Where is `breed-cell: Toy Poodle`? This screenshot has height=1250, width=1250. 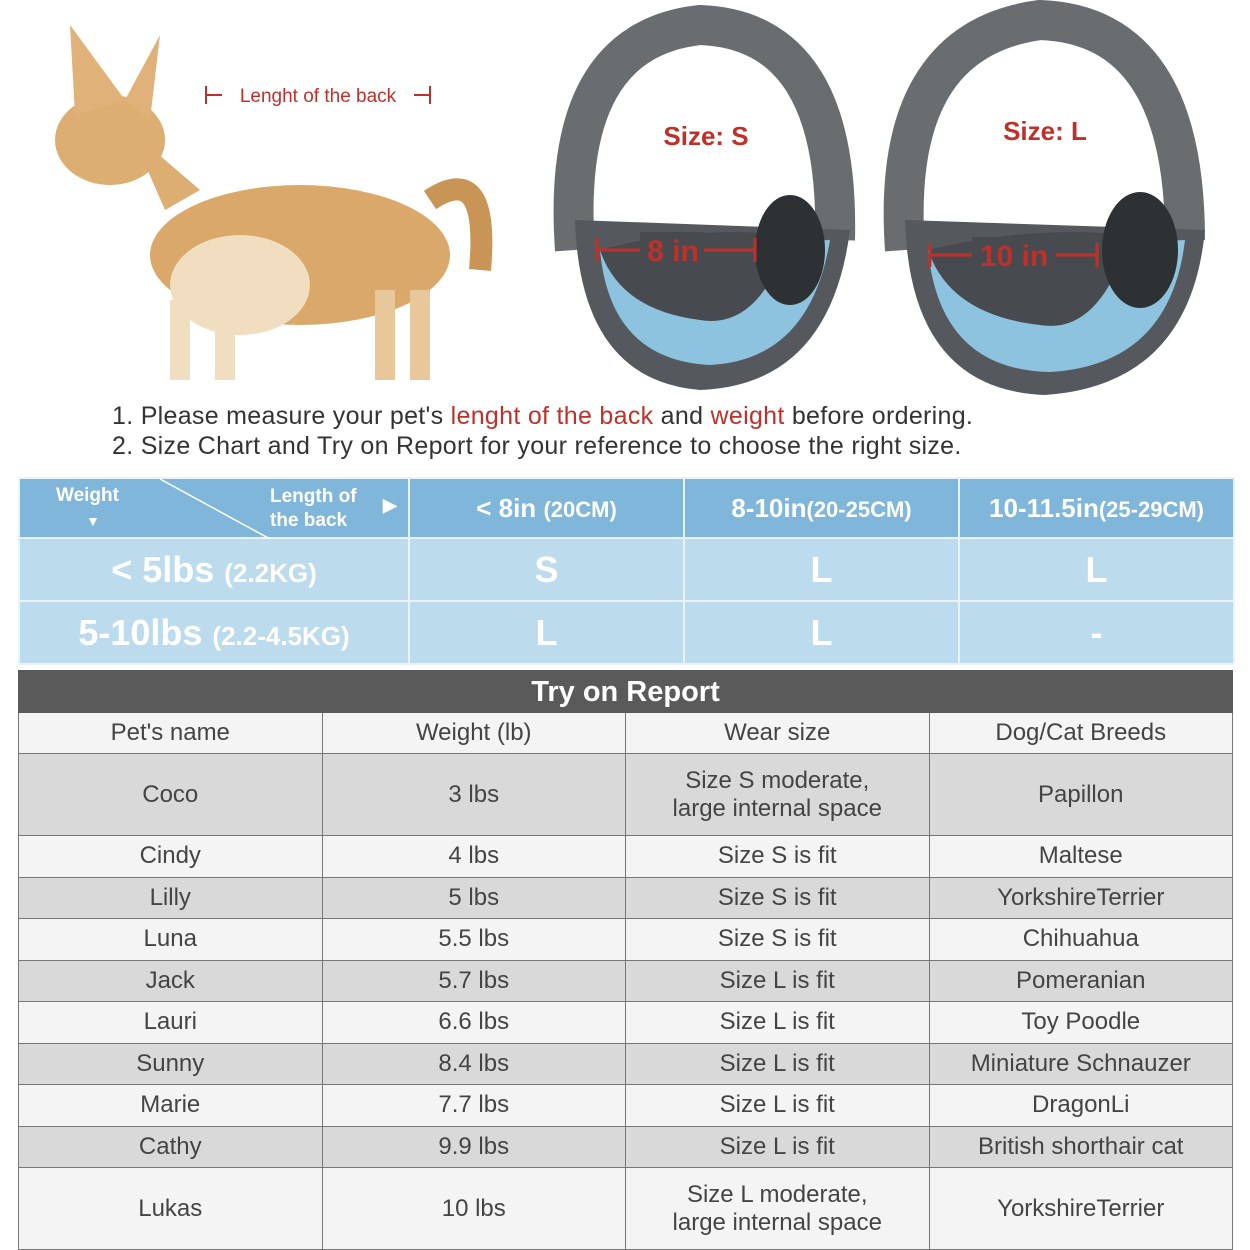
breed-cell: Toy Poodle is located at coordinates (1080, 1022).